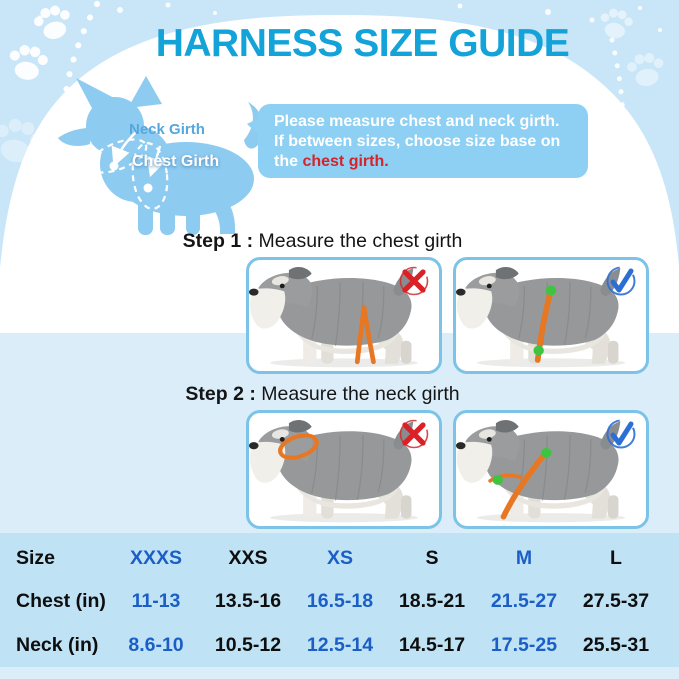 Image resolution: width=679 pixels, height=679 pixels. Describe the element at coordinates (114, 166) in the screenshot. I see `neck-point-dot` at that location.